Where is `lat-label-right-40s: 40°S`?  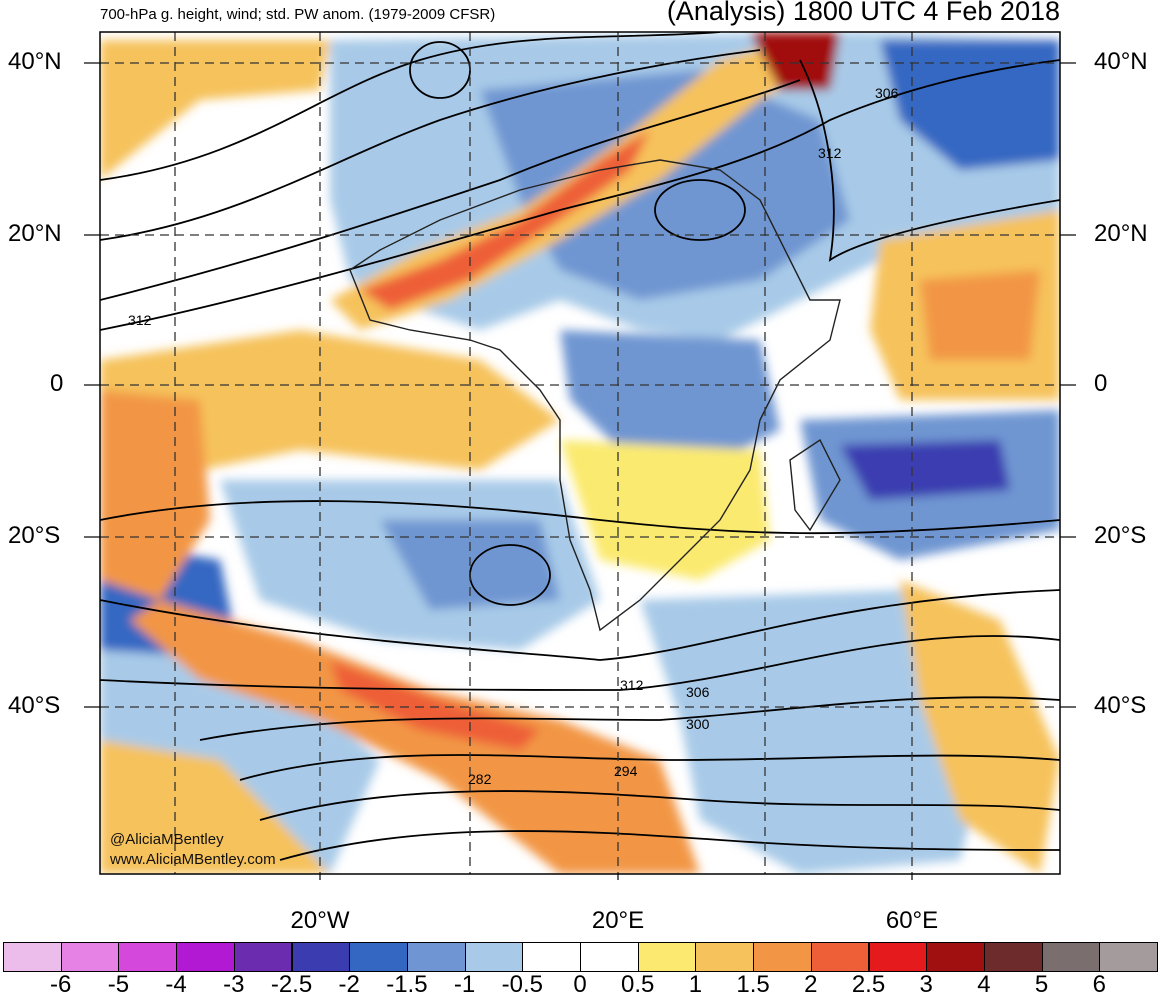 lat-label-right-40s: 40°S is located at coordinates (1120, 705).